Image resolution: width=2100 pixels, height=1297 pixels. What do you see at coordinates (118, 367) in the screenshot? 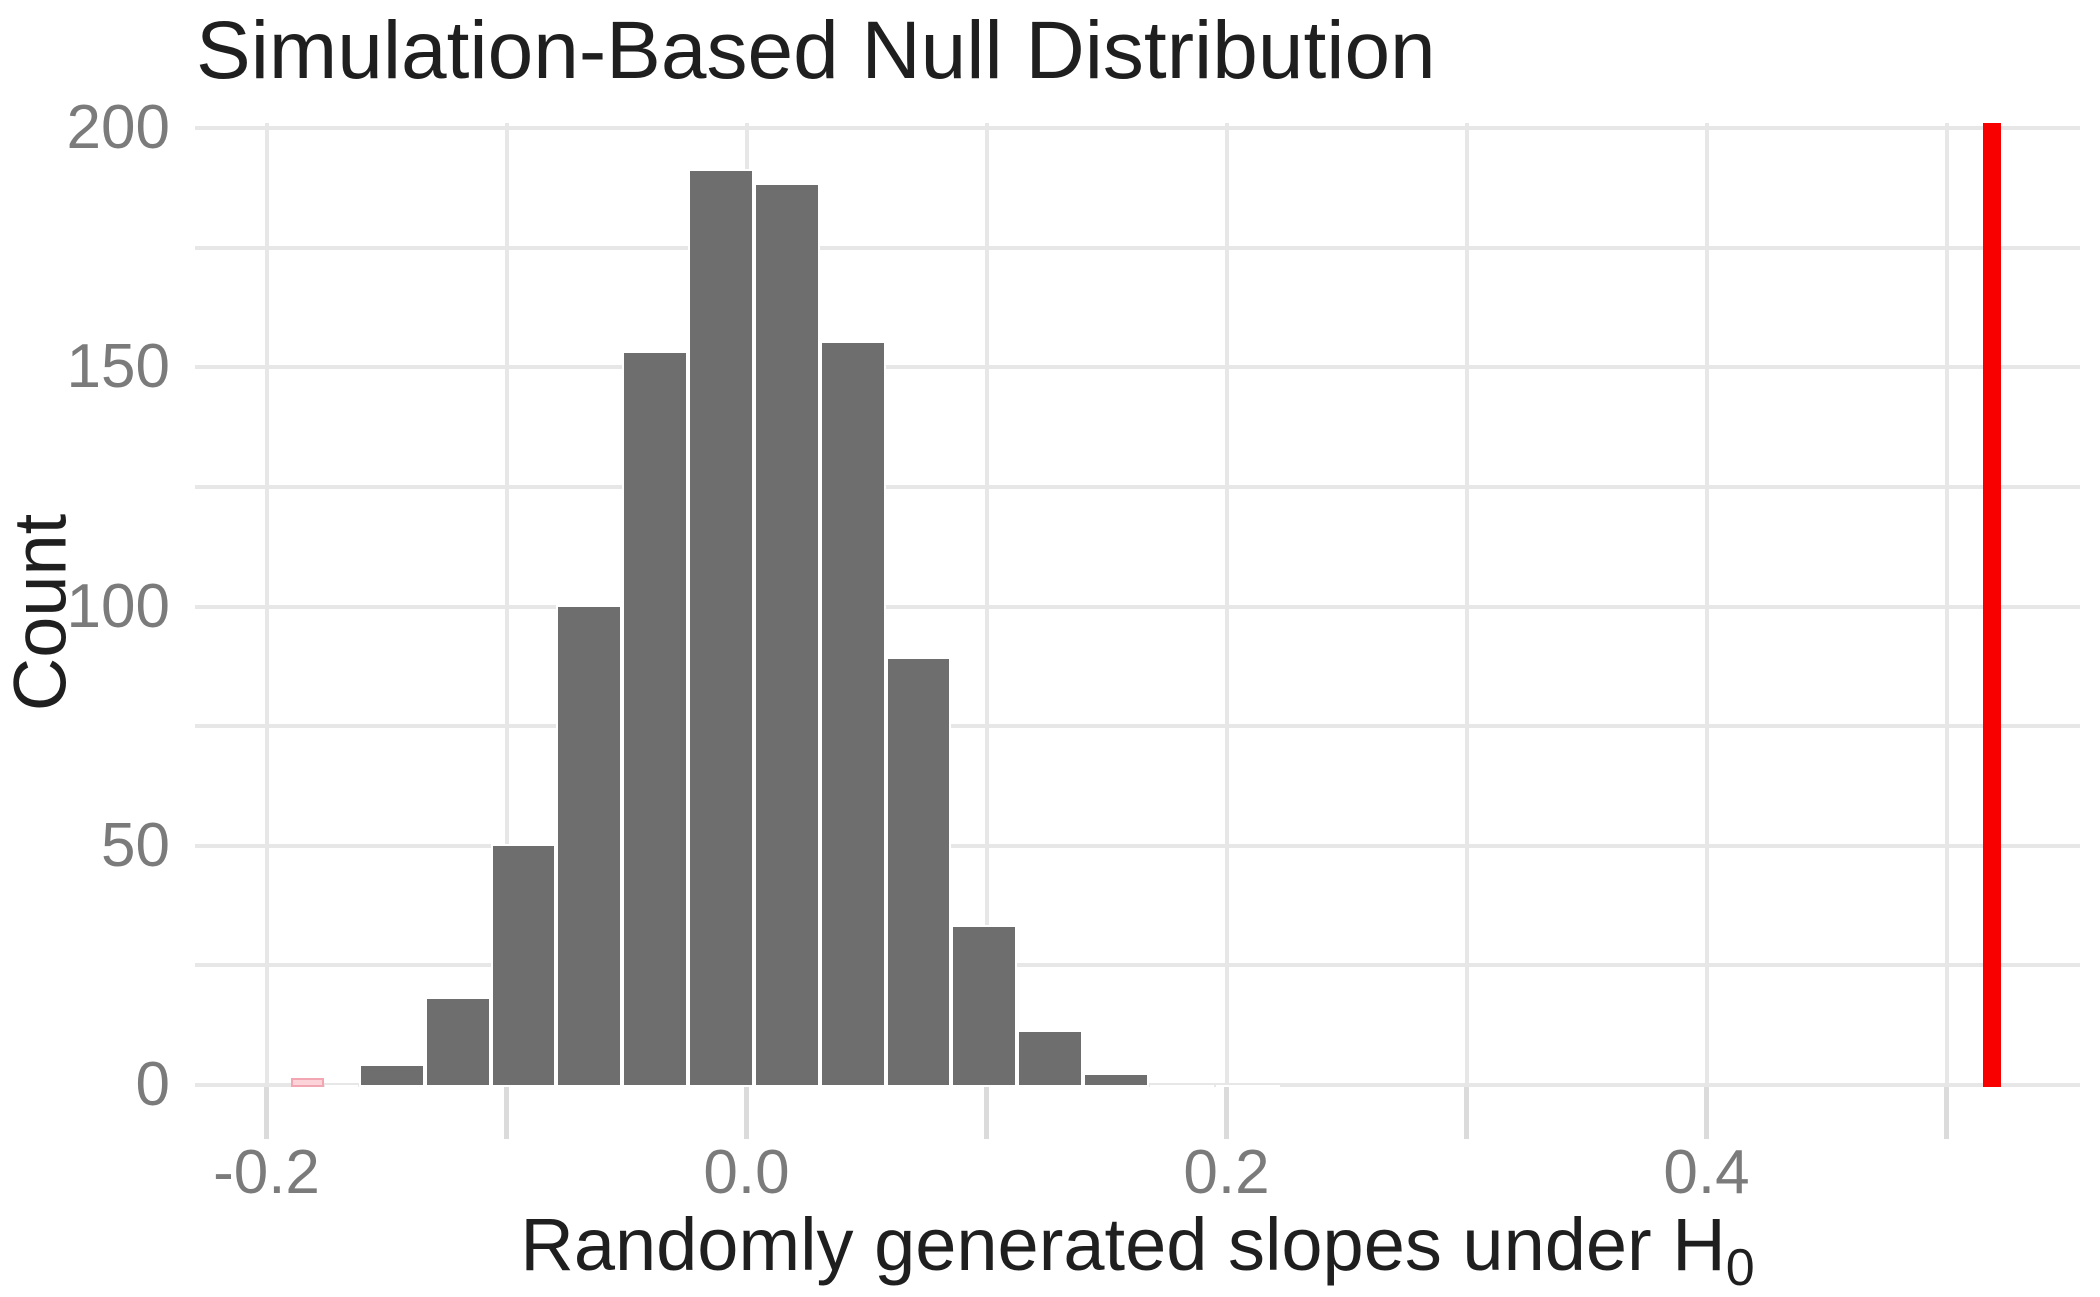
I see `y-axis-tick-label: 150` at bounding box center [118, 367].